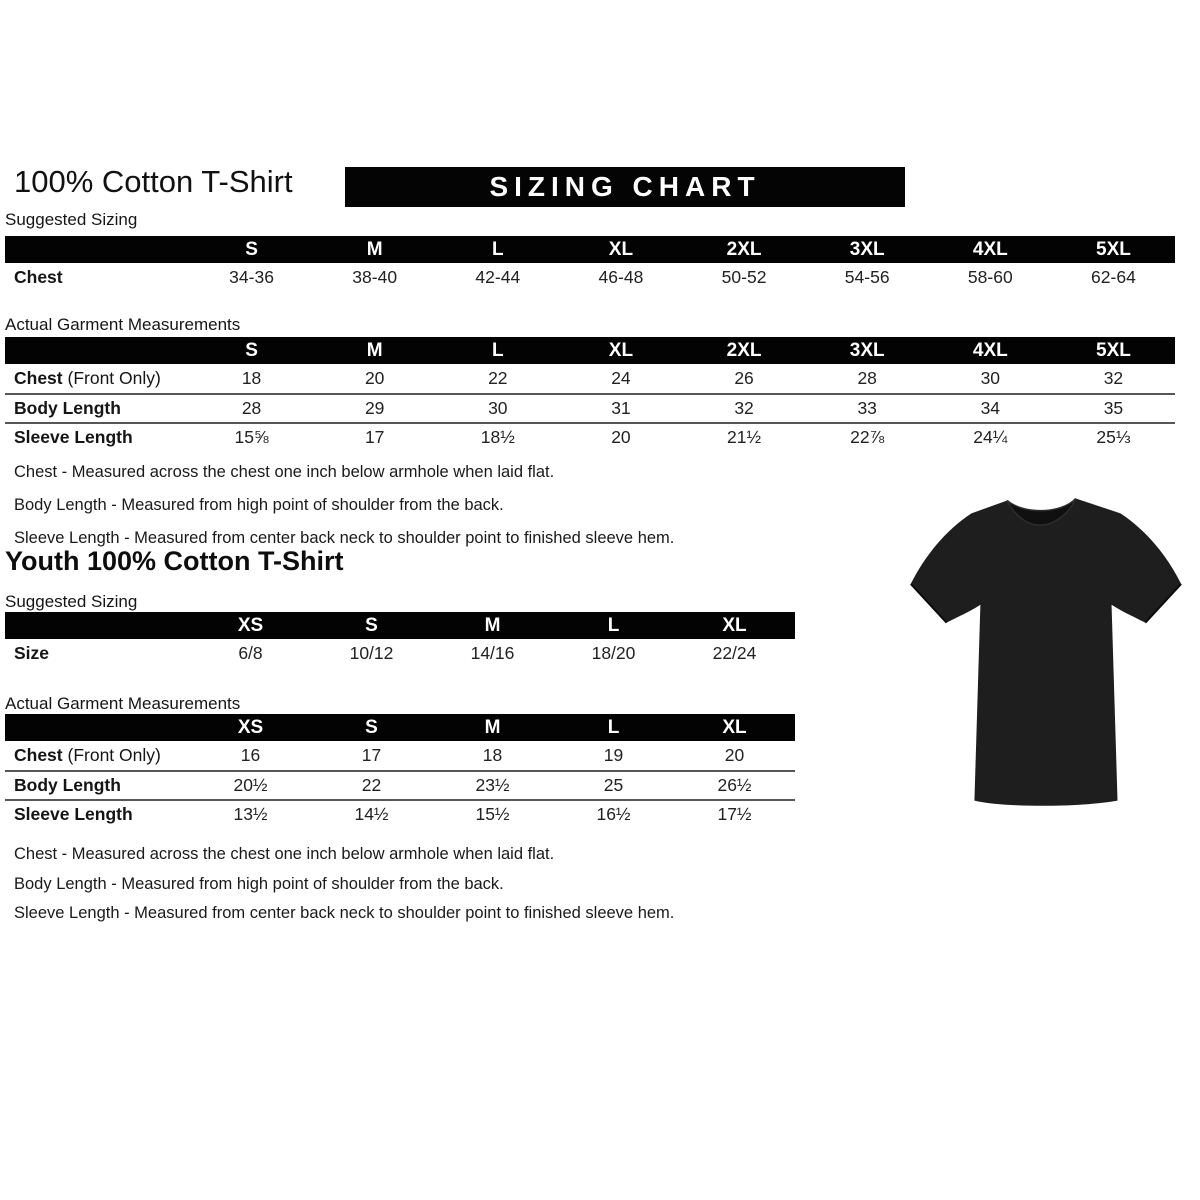  I want to click on table-cell: 42-44, so click(498, 277).